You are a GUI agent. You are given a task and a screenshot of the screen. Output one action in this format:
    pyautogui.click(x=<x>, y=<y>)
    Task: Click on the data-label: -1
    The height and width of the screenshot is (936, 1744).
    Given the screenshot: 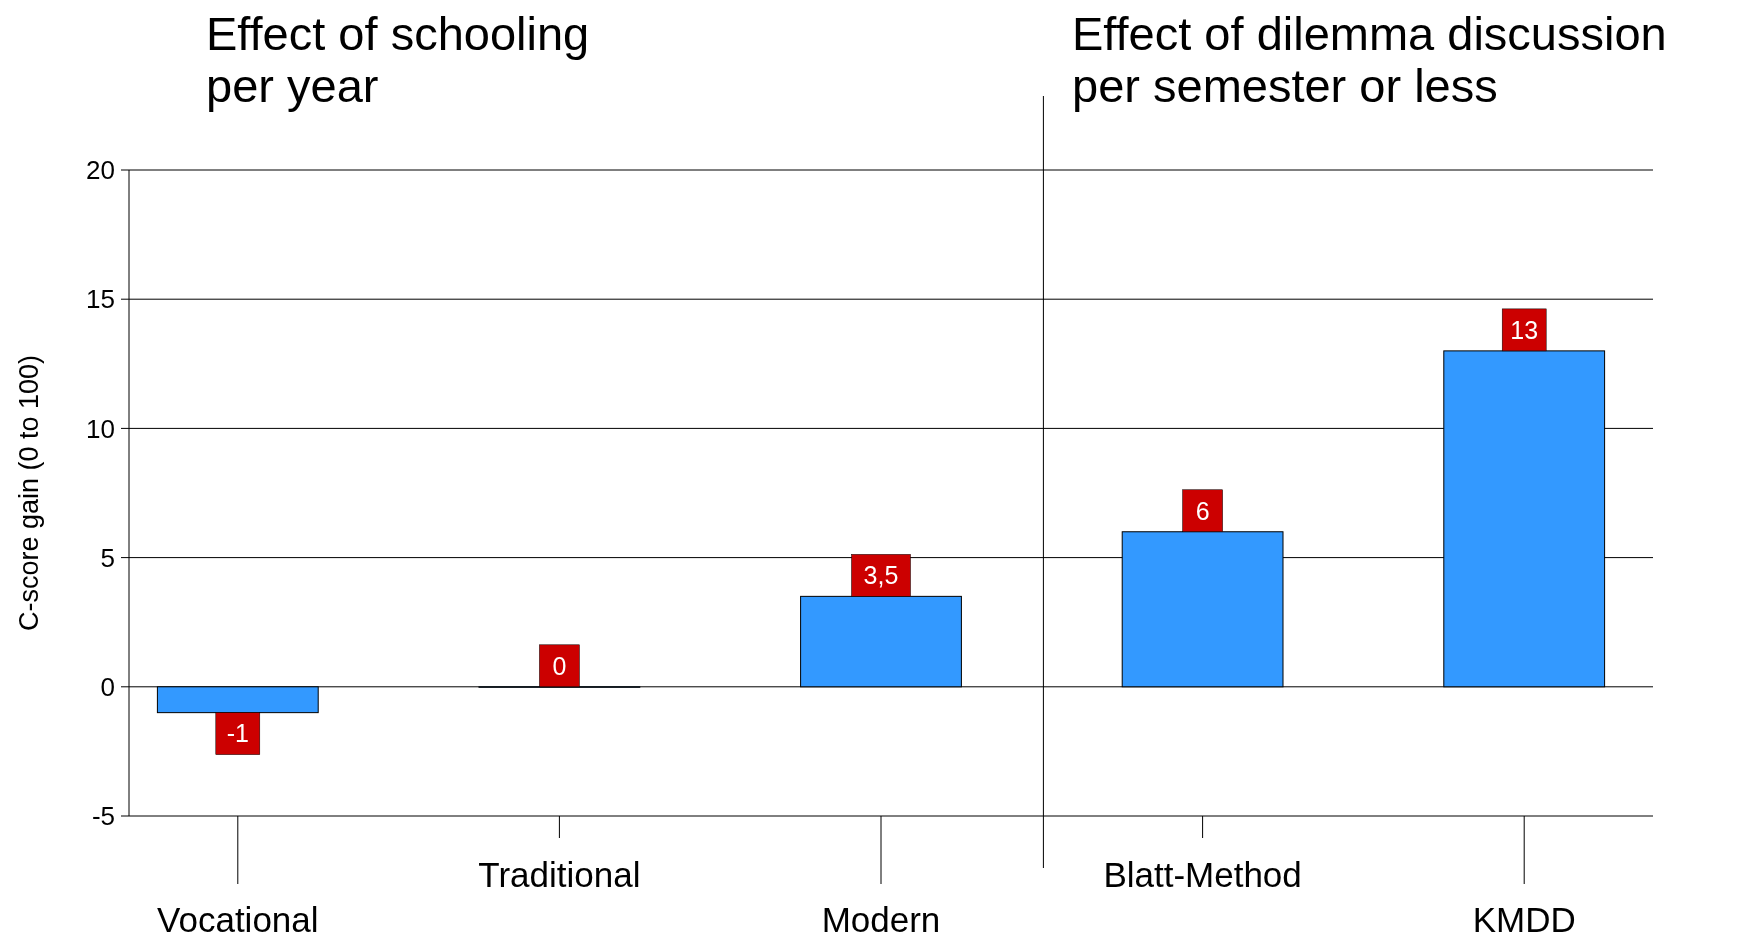 What is the action you would take?
    pyautogui.click(x=237, y=733)
    